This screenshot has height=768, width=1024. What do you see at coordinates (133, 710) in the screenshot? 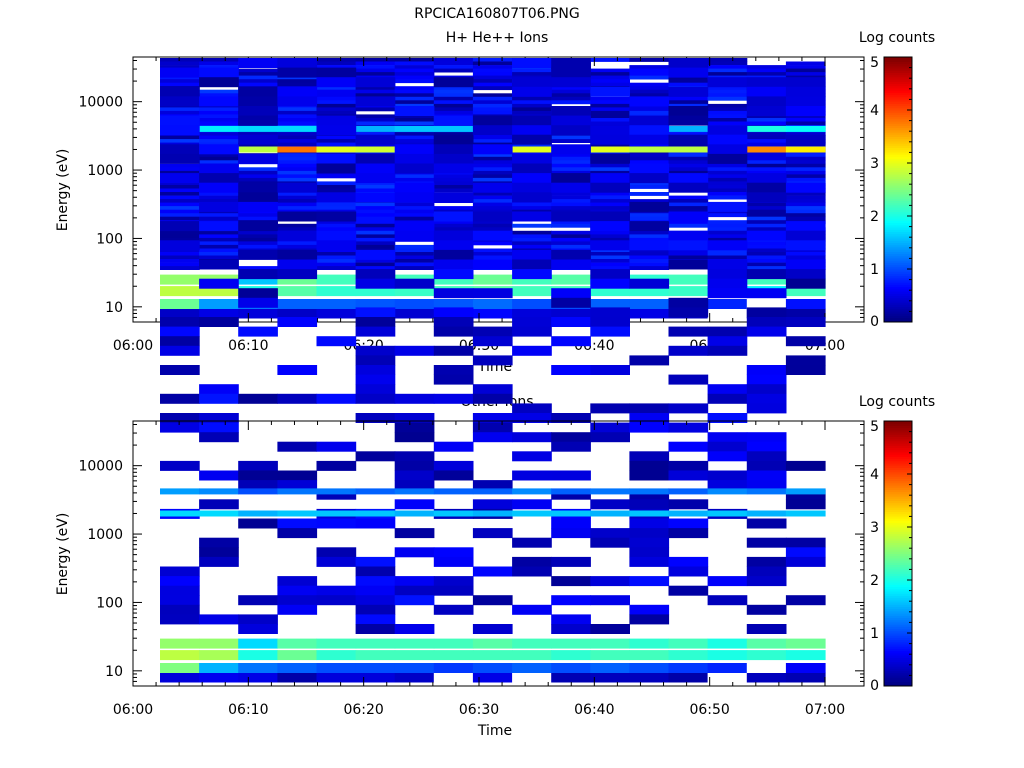
I see `x-tick-label: 06:00` at bounding box center [133, 710].